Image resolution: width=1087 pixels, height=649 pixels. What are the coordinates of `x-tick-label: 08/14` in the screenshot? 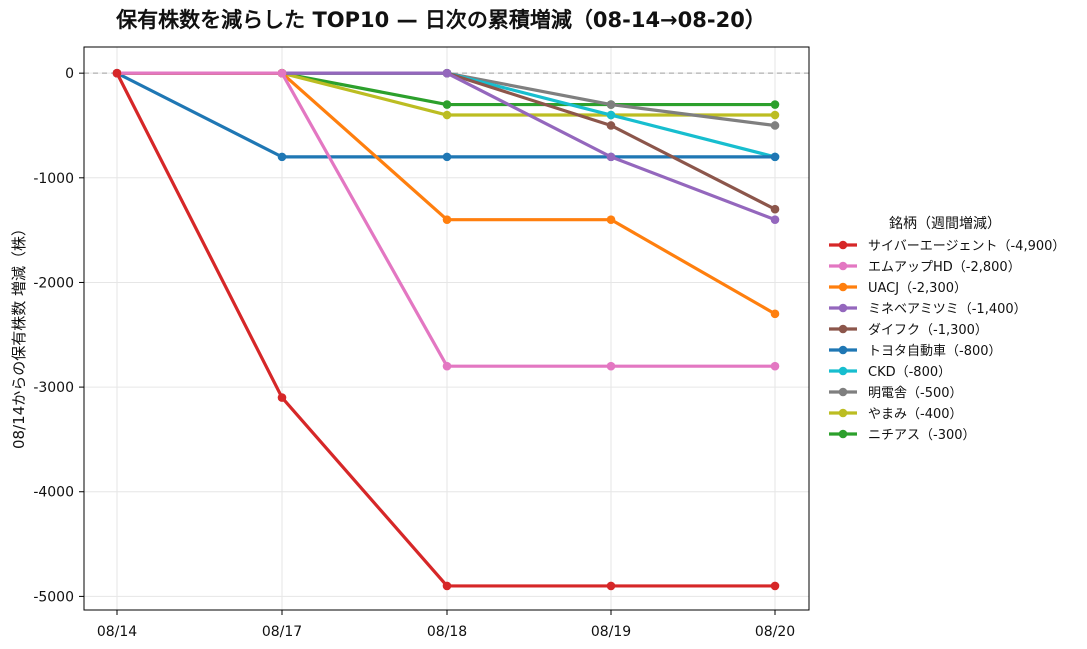 It's located at (117, 632).